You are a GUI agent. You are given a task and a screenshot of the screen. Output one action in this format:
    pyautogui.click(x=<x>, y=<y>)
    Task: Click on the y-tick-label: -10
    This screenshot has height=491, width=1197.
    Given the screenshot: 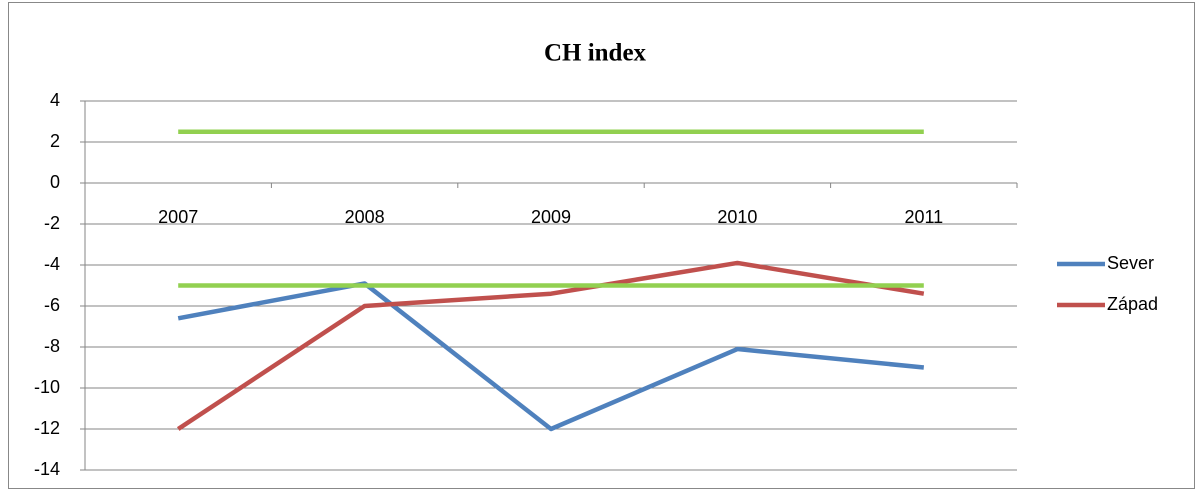 What is the action you would take?
    pyautogui.click(x=47, y=387)
    